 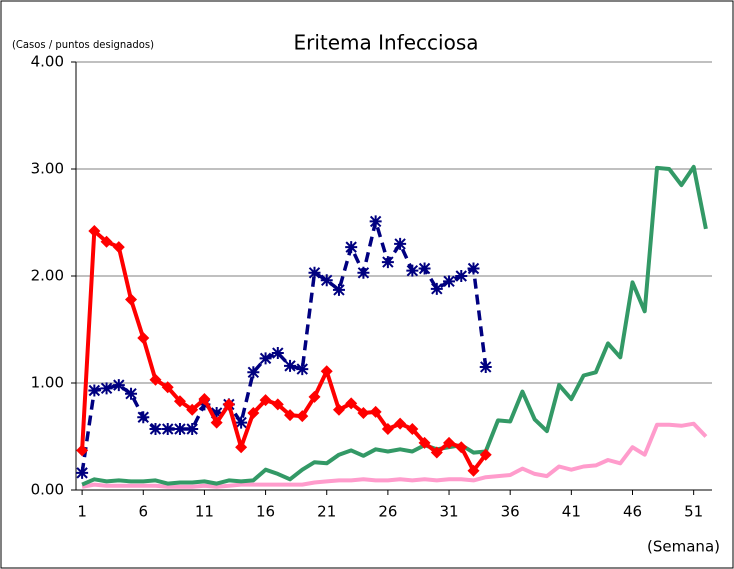 What do you see at coordinates (683, 547) in the screenshot?
I see `x-axis-label: (Semana)` at bounding box center [683, 547].